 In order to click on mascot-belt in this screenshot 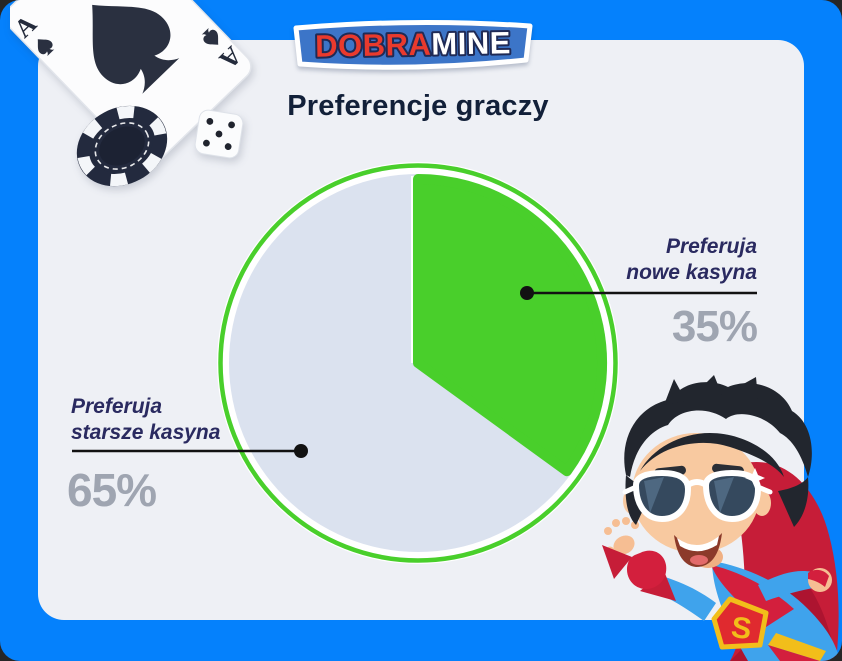, I will do `click(797, 647)`.